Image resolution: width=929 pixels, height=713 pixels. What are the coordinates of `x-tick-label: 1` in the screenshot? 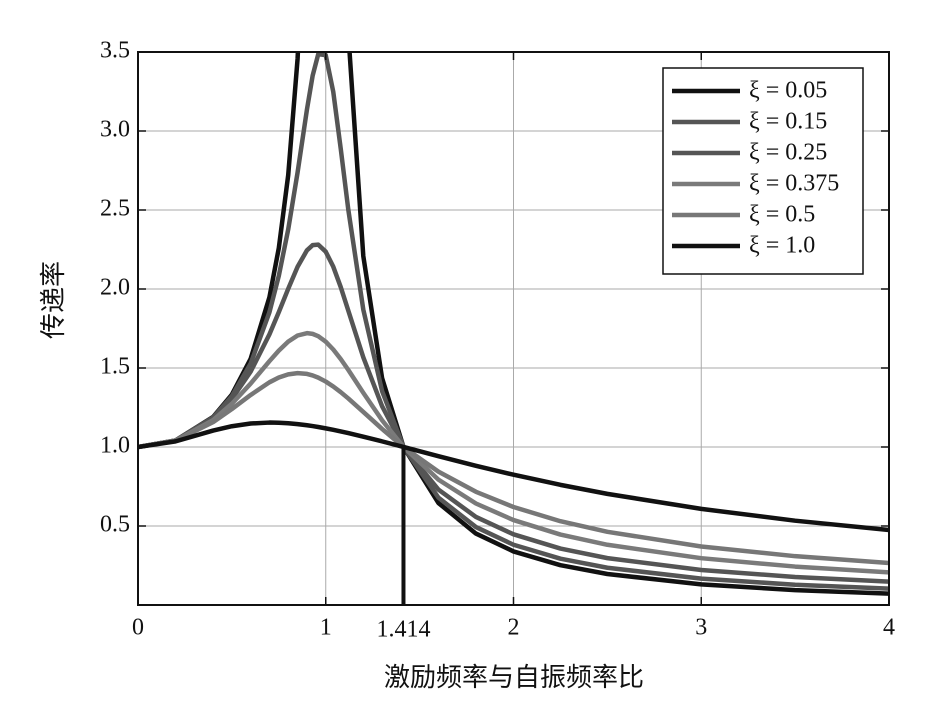 It's located at (326, 628).